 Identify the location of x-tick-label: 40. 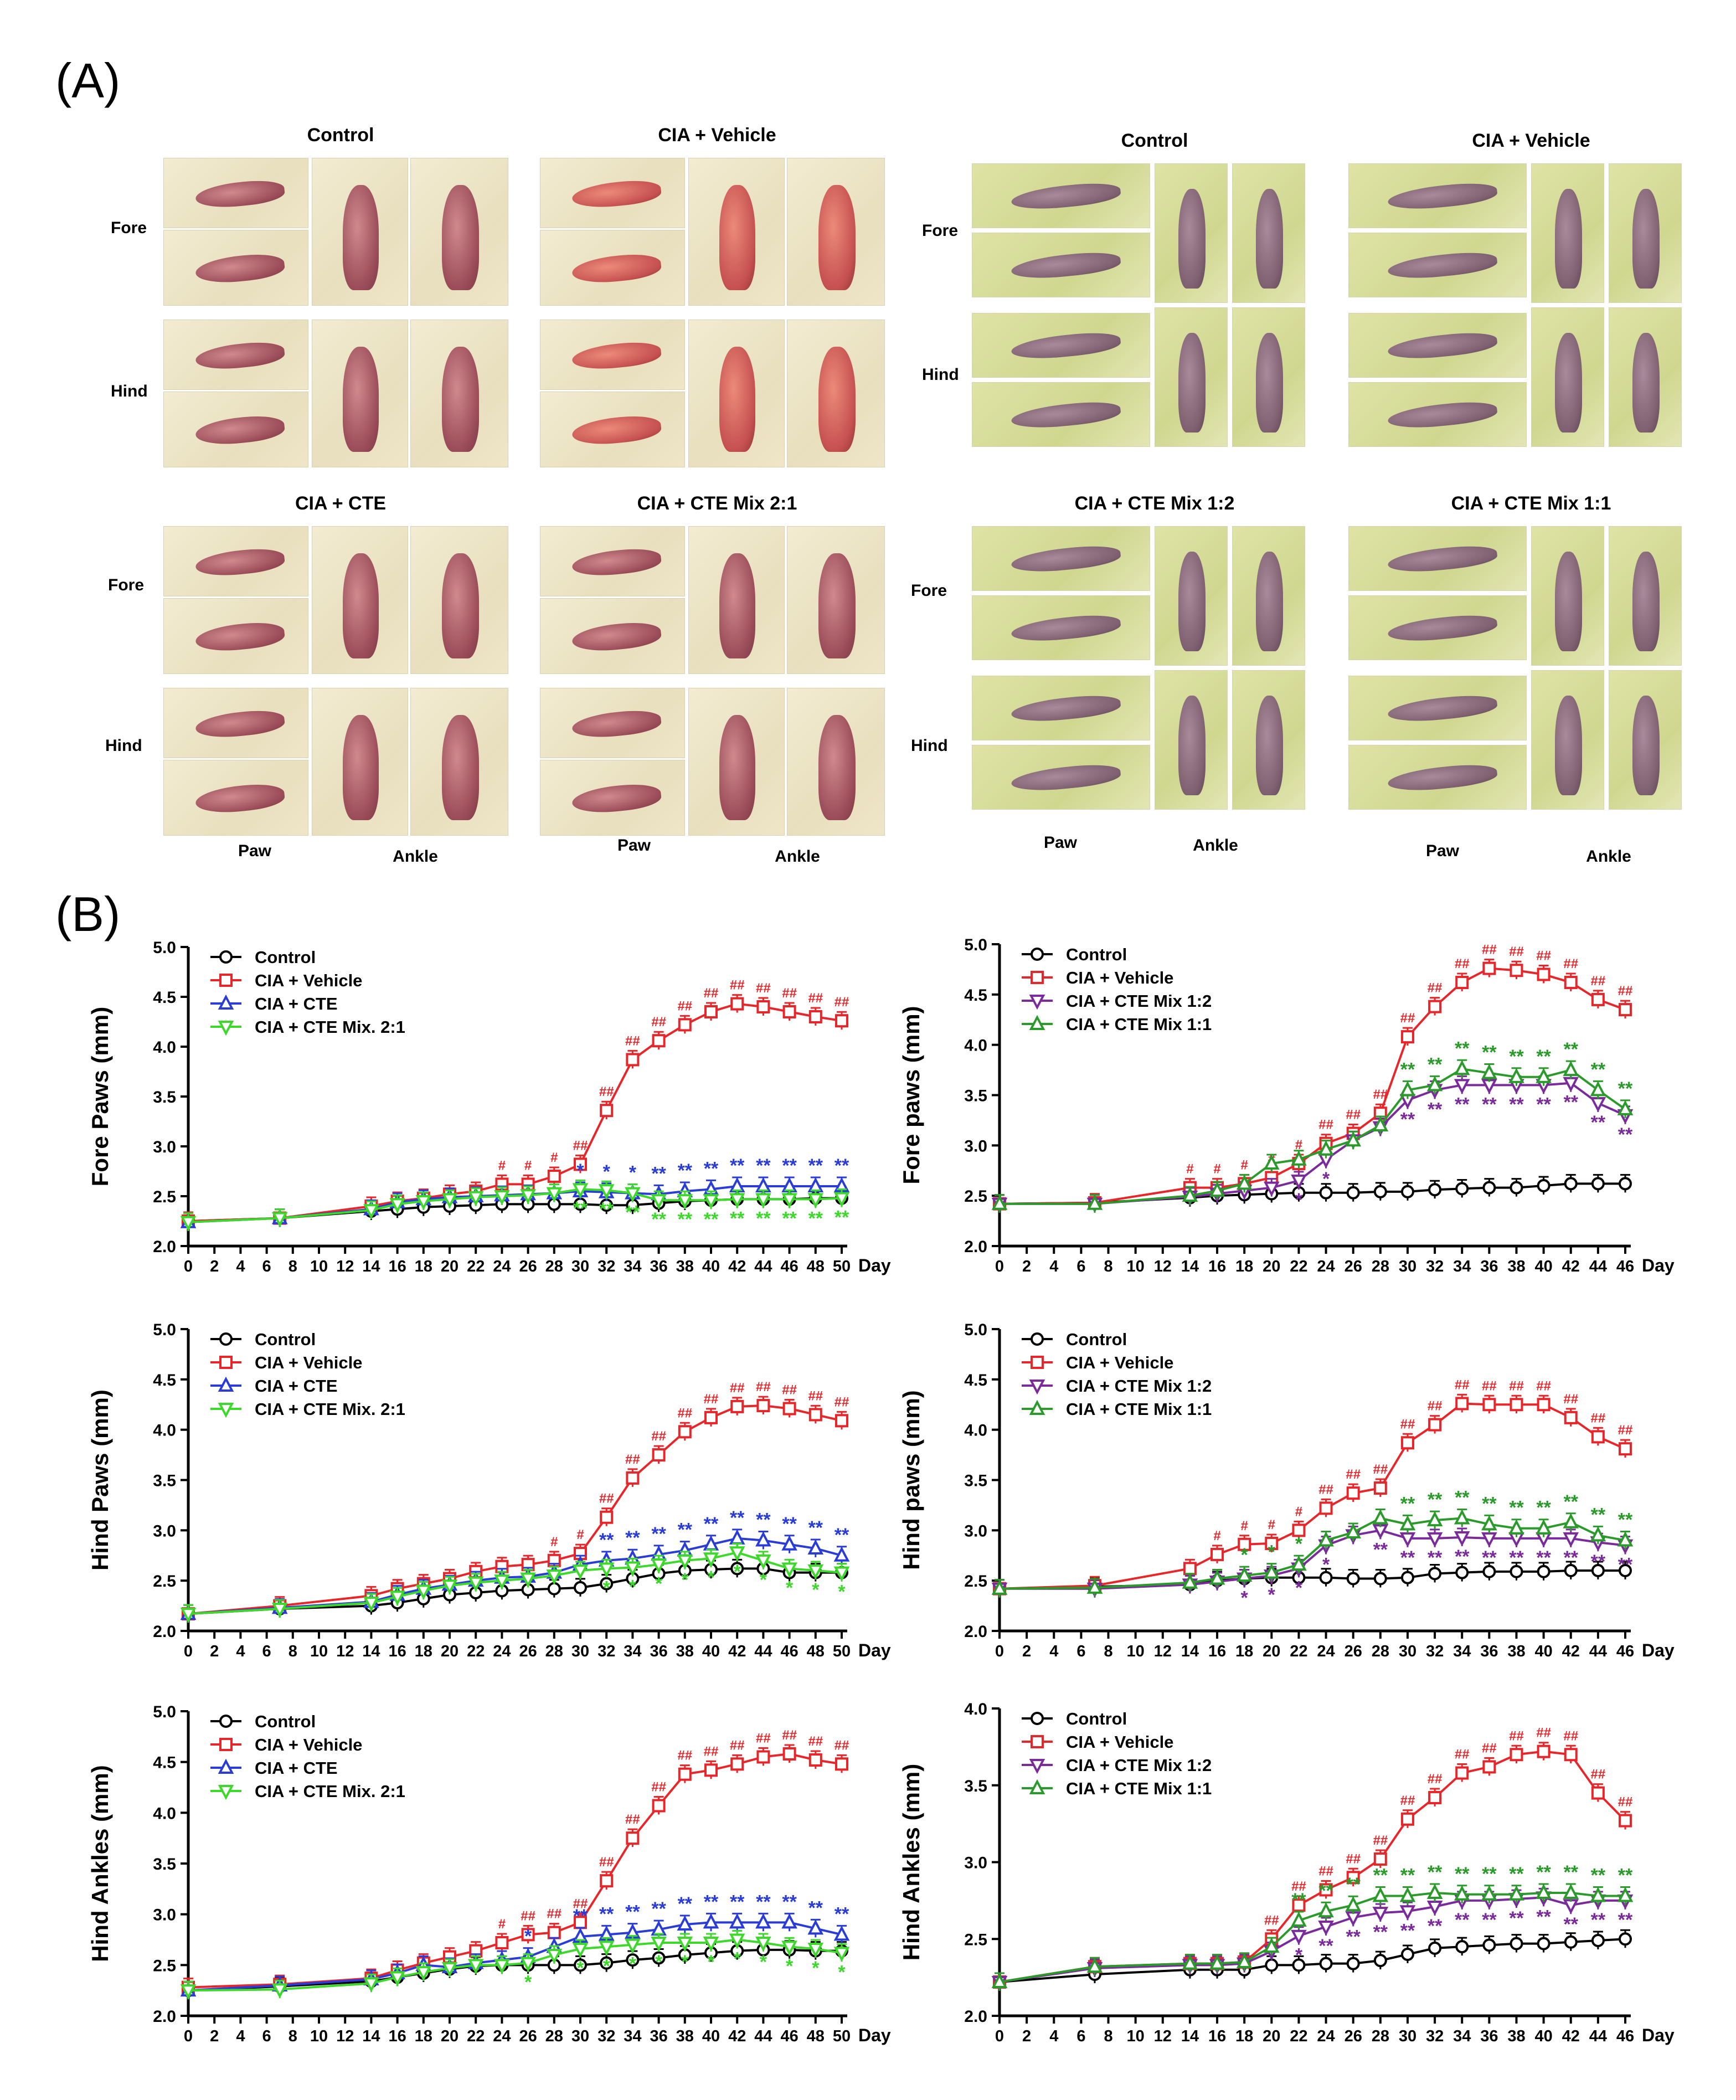
(711, 1651).